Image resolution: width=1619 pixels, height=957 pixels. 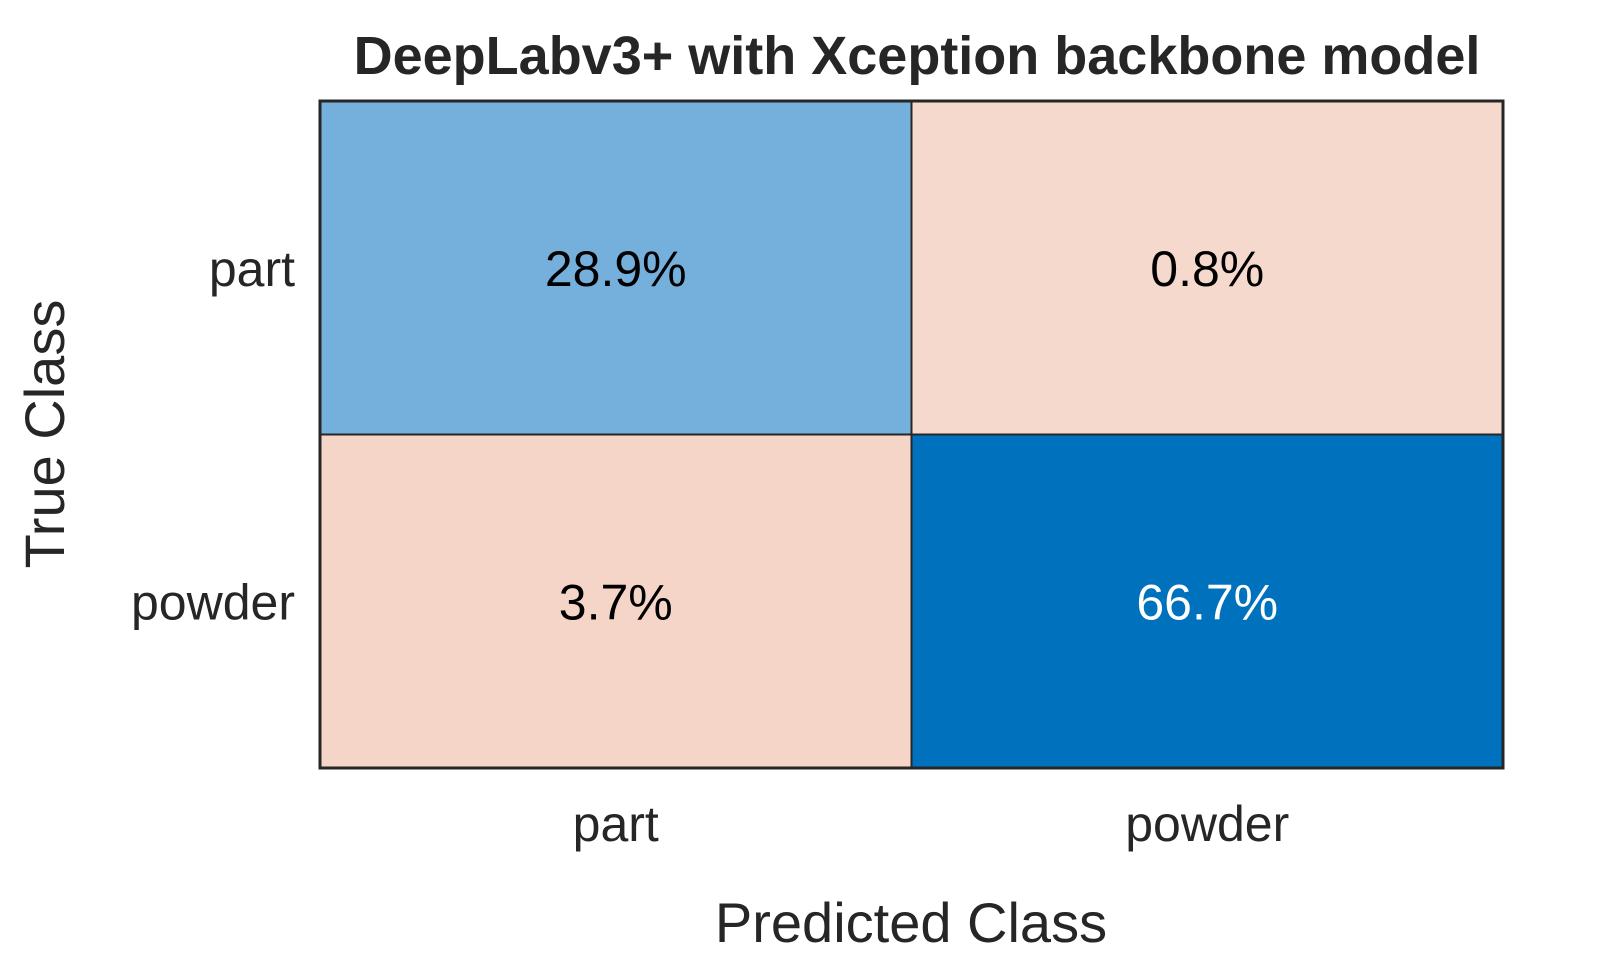 I want to click on matrix-cell-part-powder, so click(x=1207, y=268).